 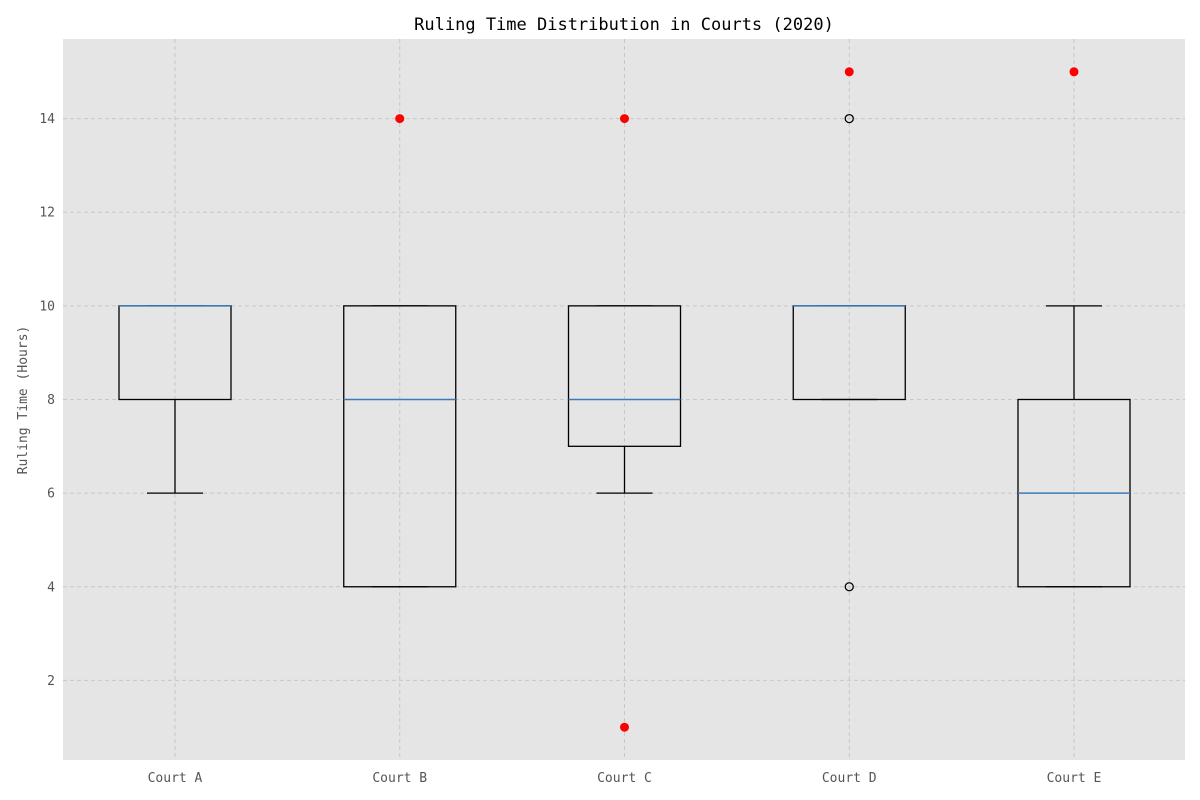 I want to click on x-tick-label: Court A, so click(x=175, y=778).